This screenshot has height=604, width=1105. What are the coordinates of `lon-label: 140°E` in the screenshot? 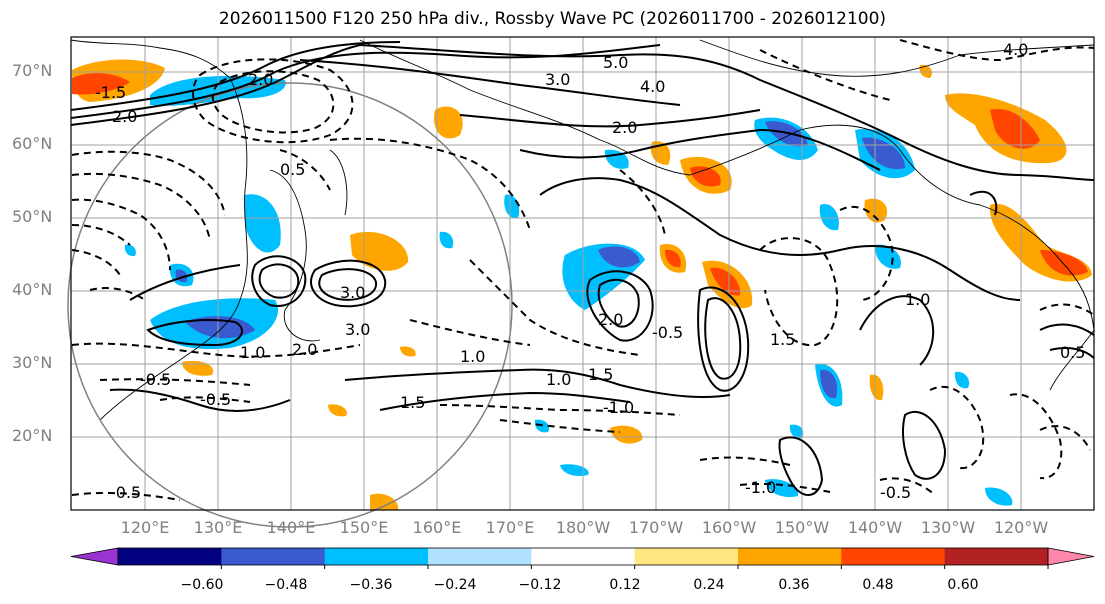 It's located at (291, 527).